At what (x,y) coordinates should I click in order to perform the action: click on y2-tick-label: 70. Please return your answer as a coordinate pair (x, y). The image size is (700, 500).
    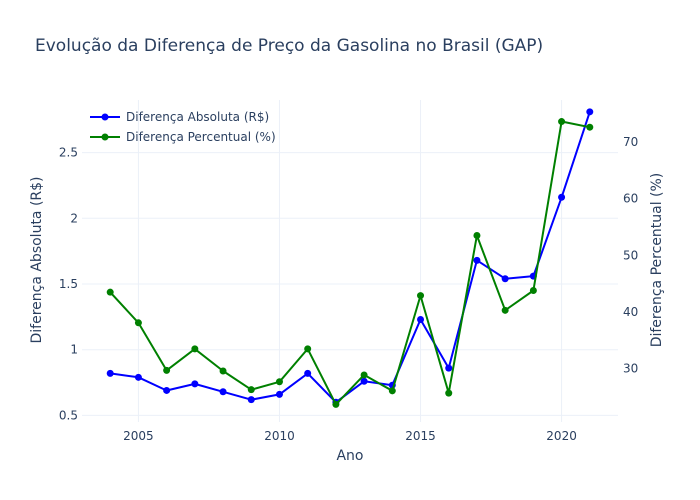
    Looking at the image, I should click on (630, 142).